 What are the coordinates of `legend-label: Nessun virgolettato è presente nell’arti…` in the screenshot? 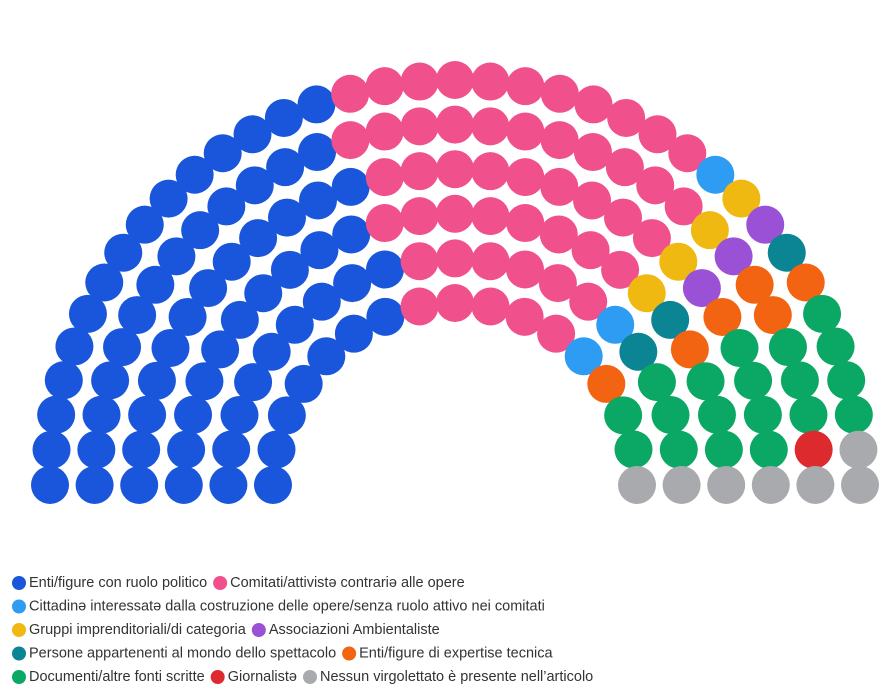 It's located at (456, 677).